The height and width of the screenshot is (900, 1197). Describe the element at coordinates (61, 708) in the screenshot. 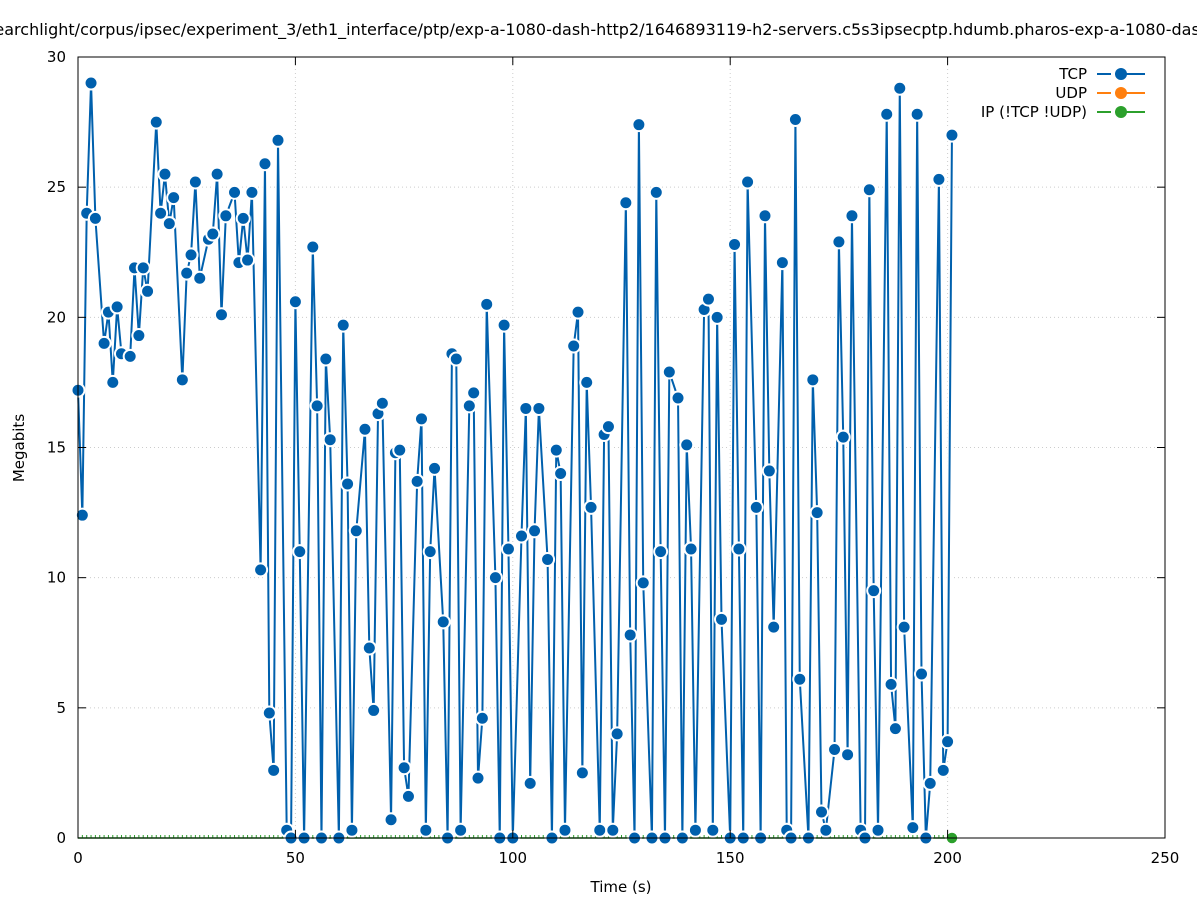

I see `y-tick-label: 5` at that location.